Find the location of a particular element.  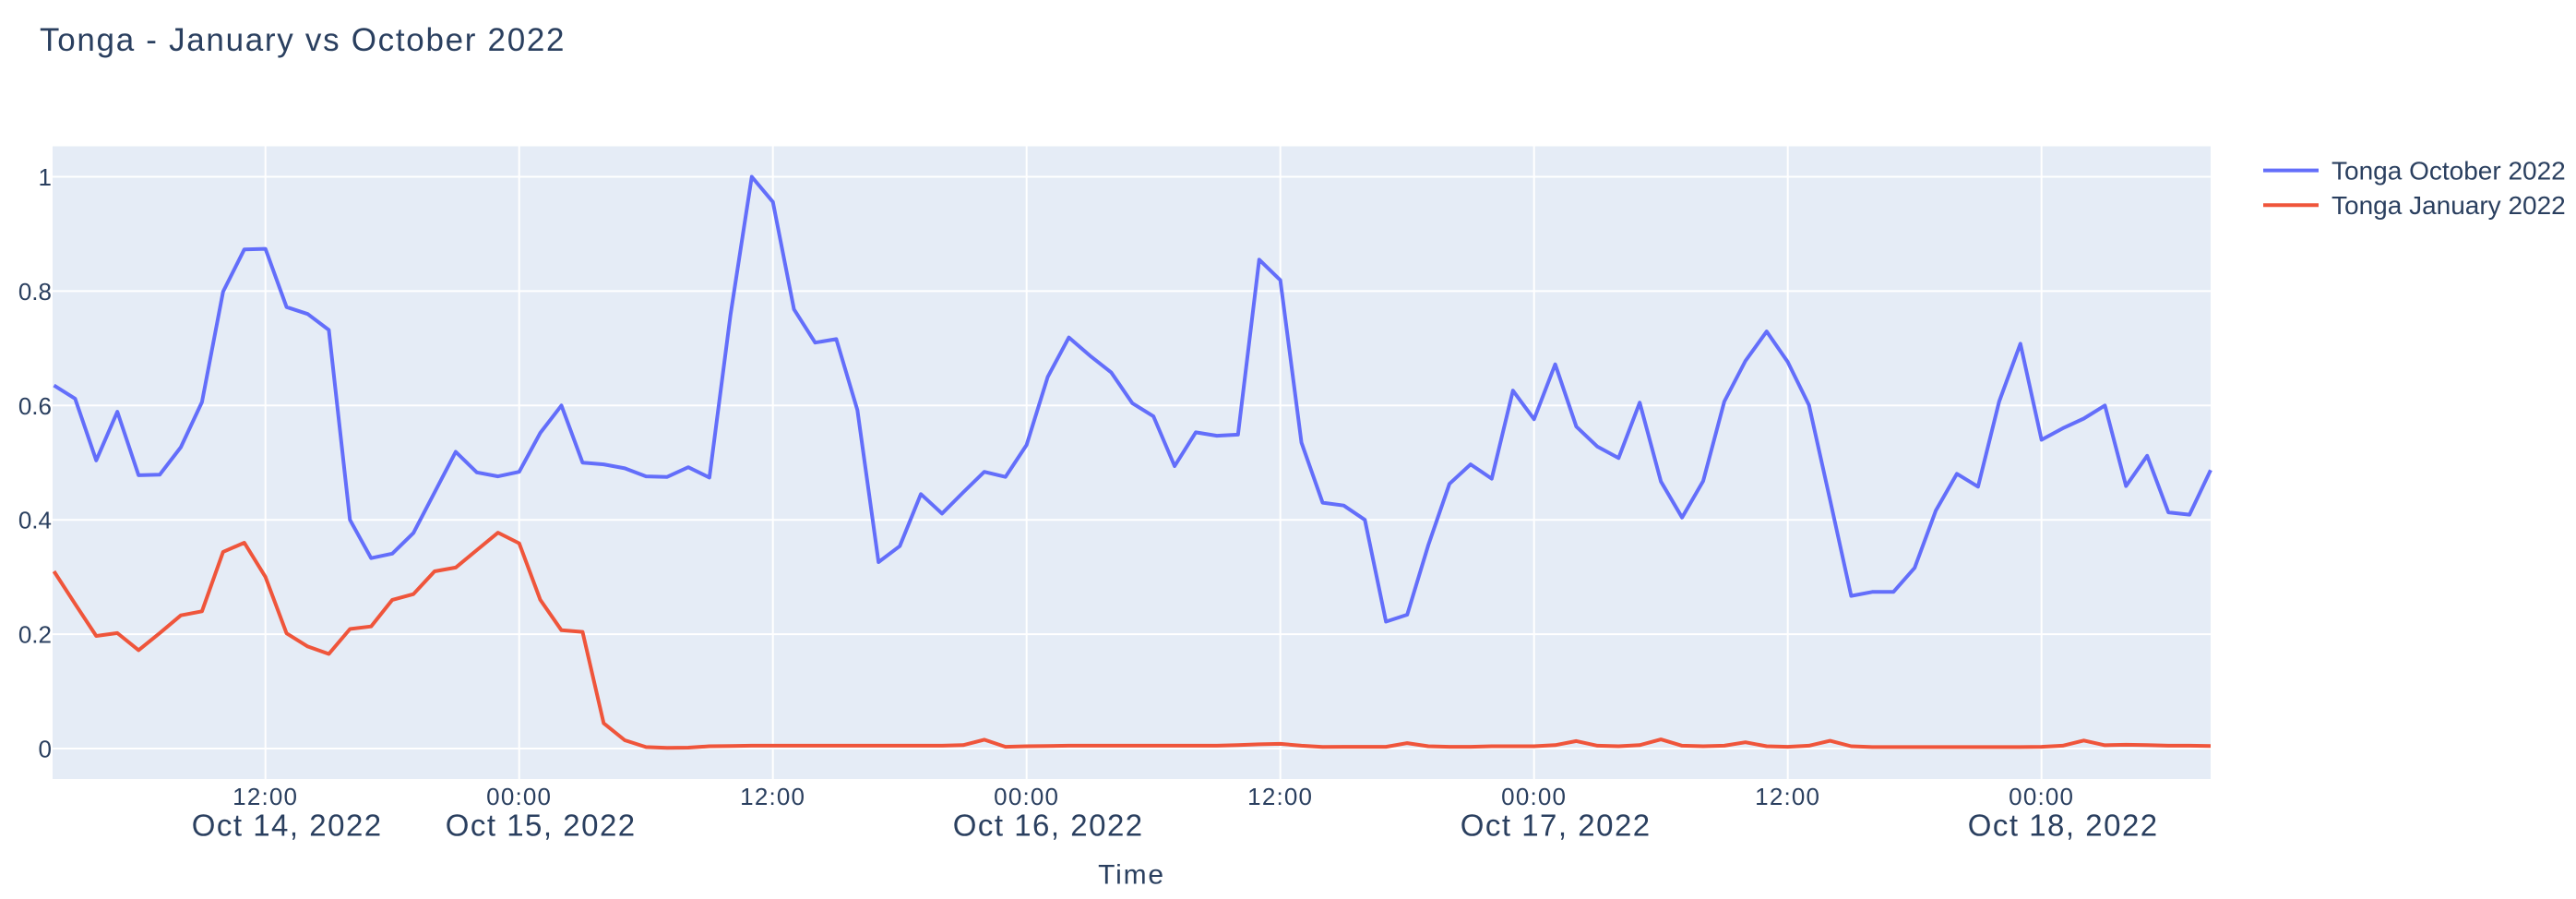

svg-text: Oct 14, 2022 is located at coordinates (287, 826).